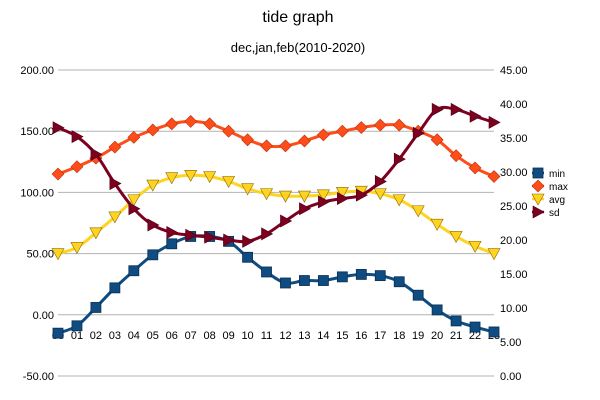 This screenshot has width=600, height=400. I want to click on y-right-tick-label: 0.00, so click(510, 377).